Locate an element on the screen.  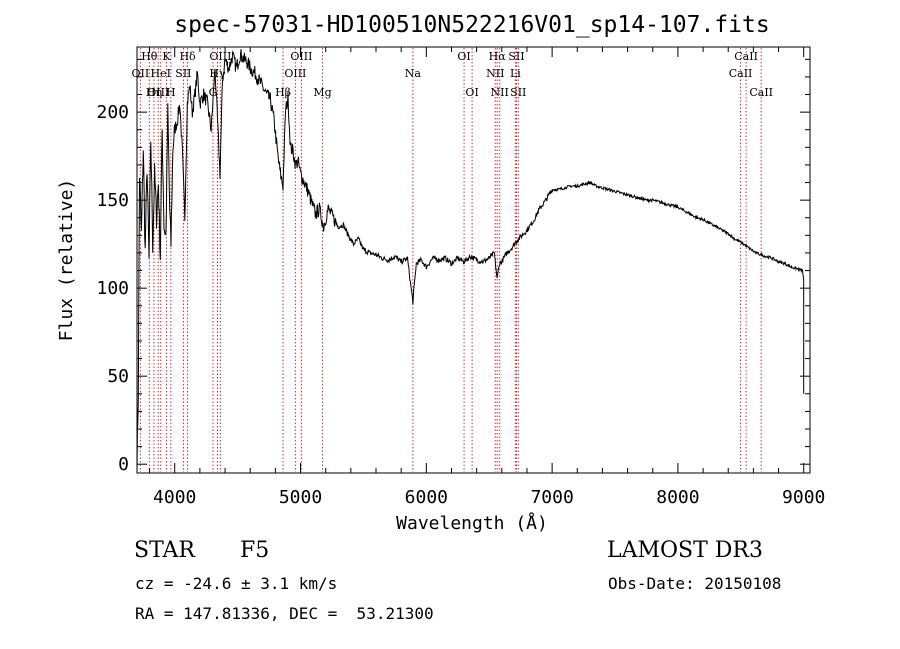
x-tick-label-2: 6000 is located at coordinates (426, 497).